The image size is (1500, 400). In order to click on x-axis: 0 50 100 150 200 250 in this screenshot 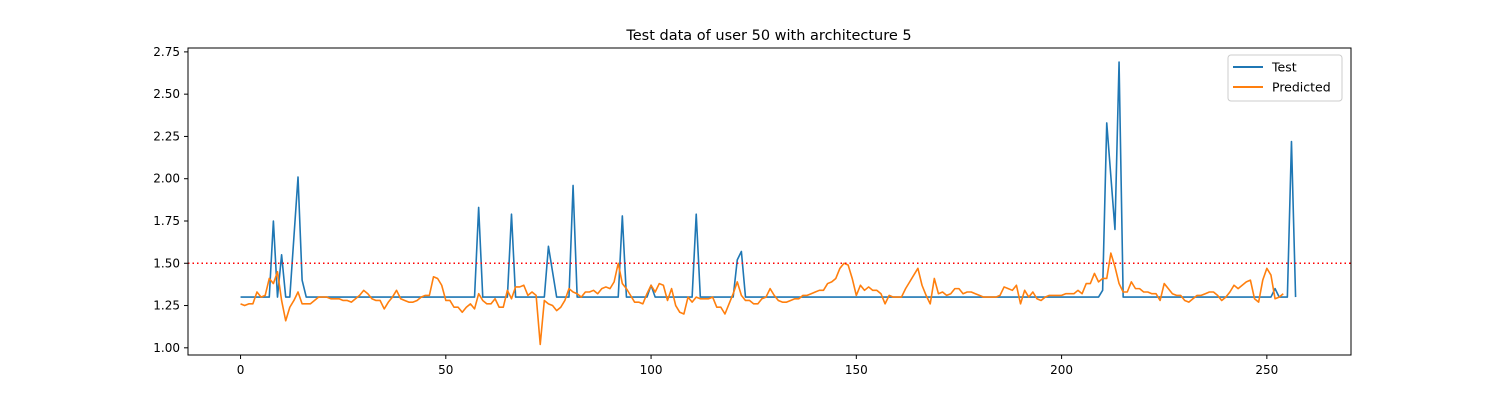, I will do `click(757, 366)`.